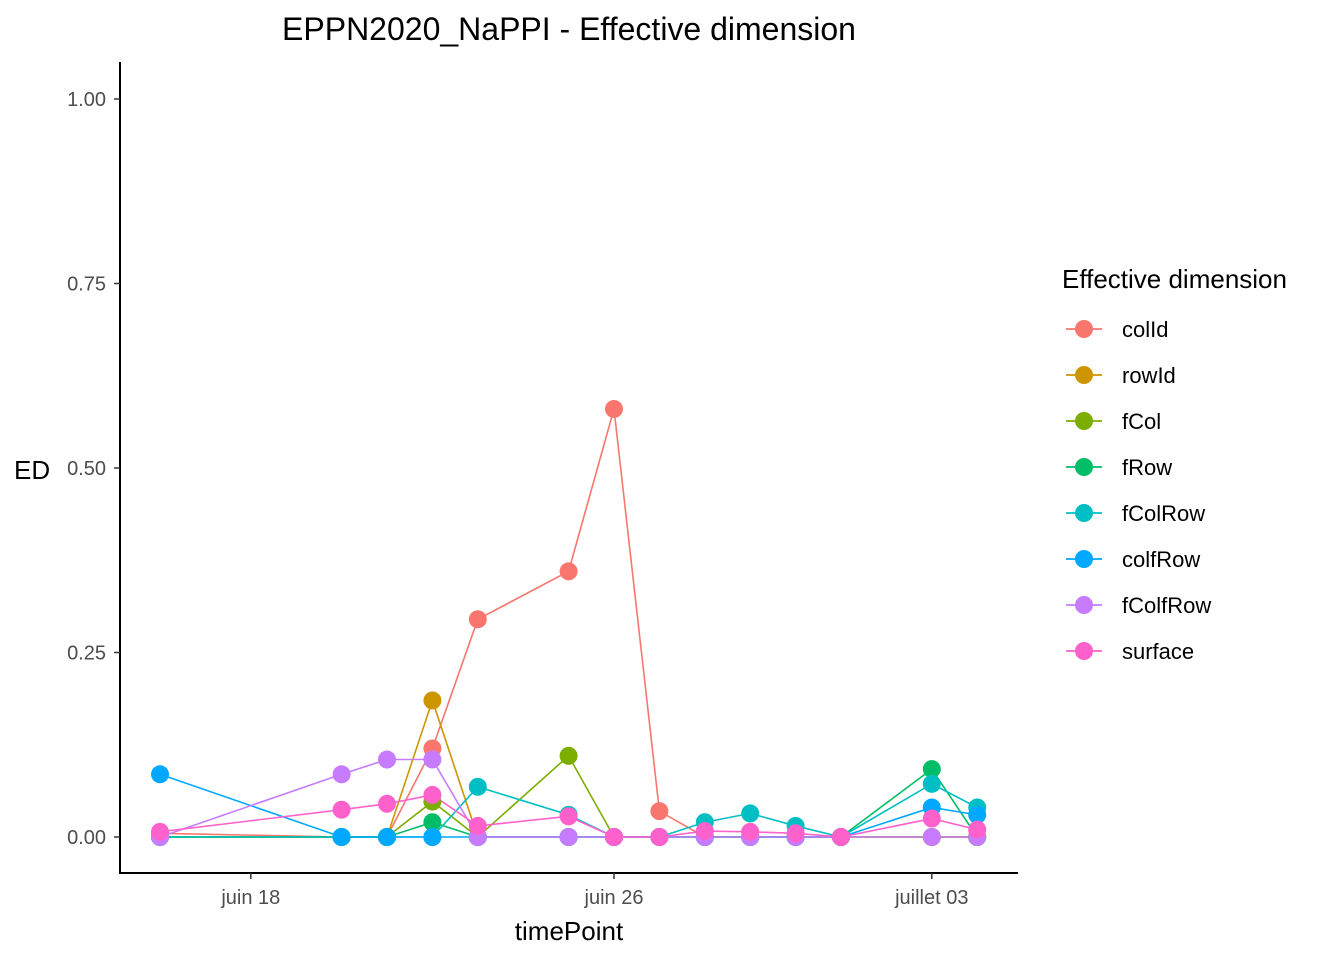  I want to click on legend-item: fColRow, so click(1135, 513).